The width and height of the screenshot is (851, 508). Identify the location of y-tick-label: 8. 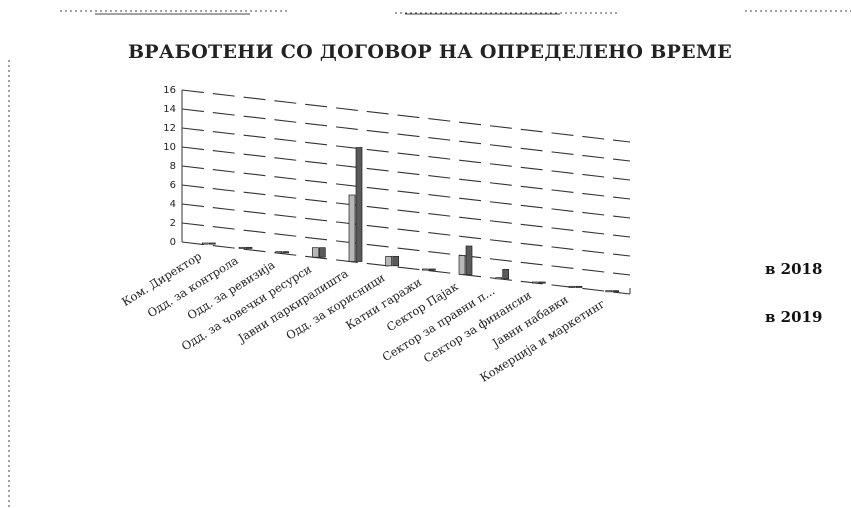
(173, 166).